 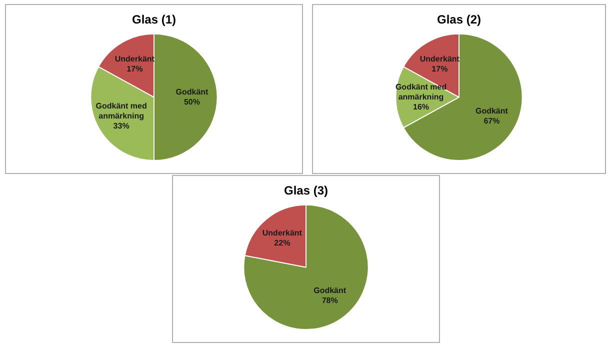 What do you see at coordinates (192, 101) in the screenshot?
I see `data-label: 50%` at bounding box center [192, 101].